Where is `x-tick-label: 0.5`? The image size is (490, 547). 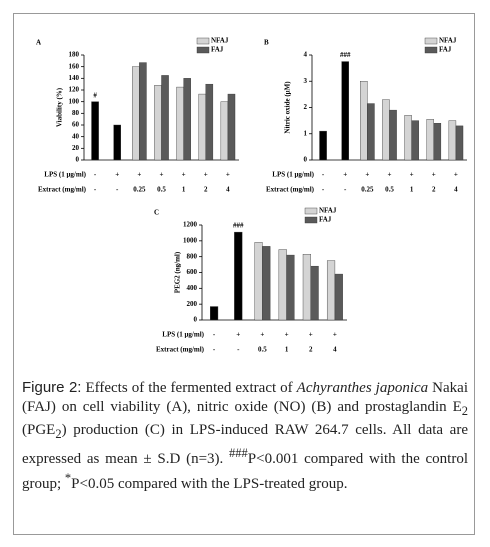 x-tick-label: 0.5 is located at coordinates (389, 190).